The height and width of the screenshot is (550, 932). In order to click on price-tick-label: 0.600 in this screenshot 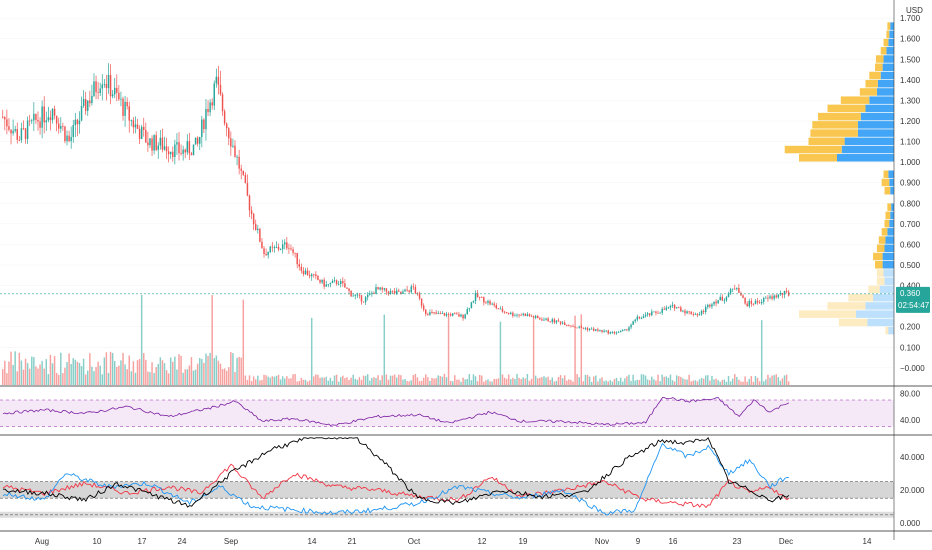, I will do `click(910, 244)`.